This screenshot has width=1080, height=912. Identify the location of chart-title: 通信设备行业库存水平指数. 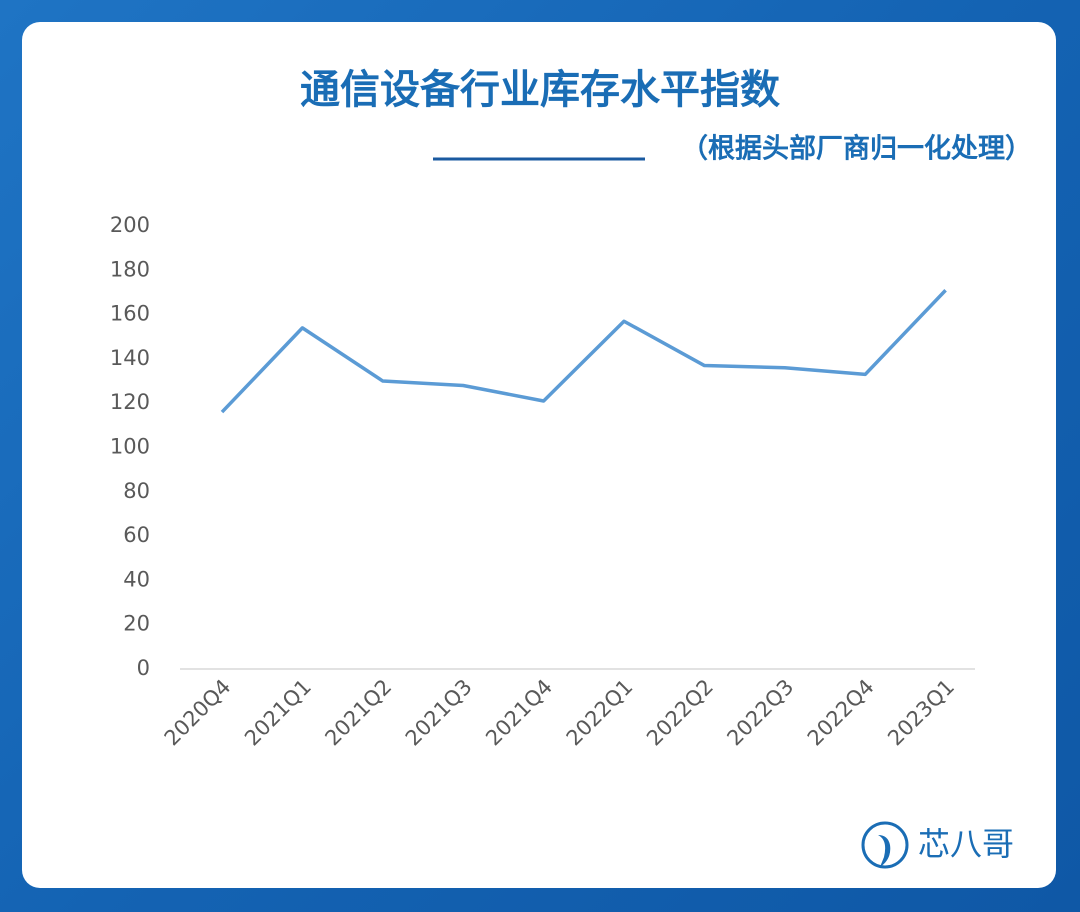
(540, 90).